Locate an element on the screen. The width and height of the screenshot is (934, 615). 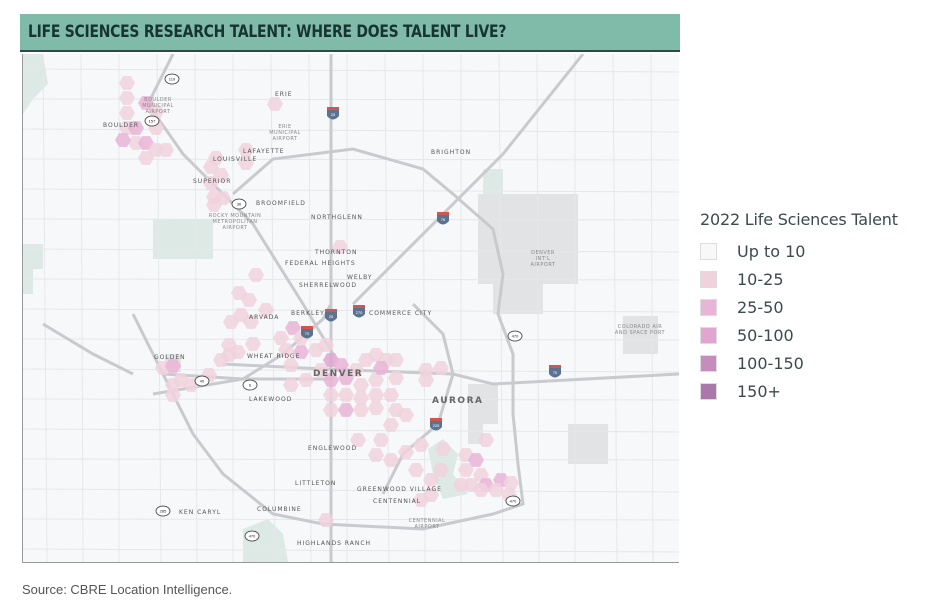
label-aurora: AURORA is located at coordinates (457, 401).